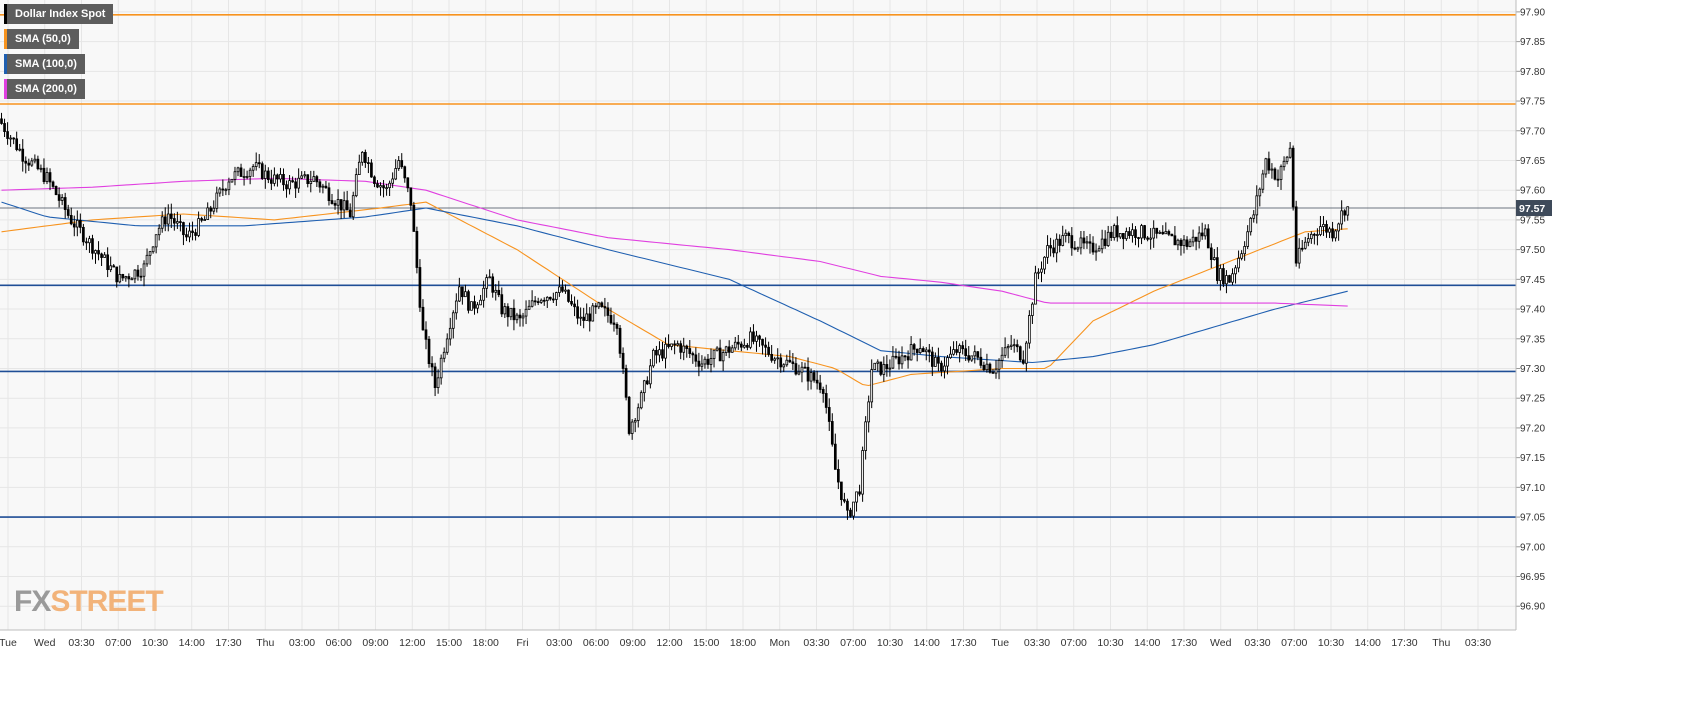 Image resolution: width=1707 pixels, height=712 pixels. I want to click on x-tick-label: 18:00, so click(486, 643).